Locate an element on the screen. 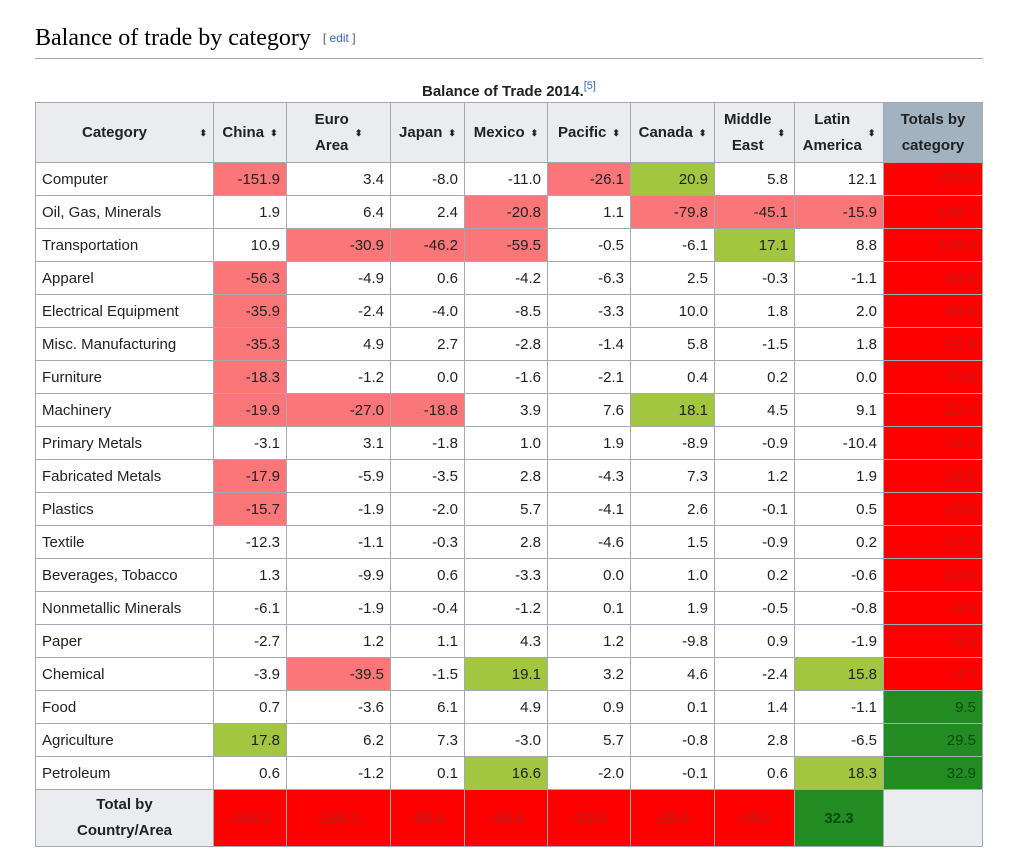 This screenshot has width=1014, height=868. value-cell: 3.1 is located at coordinates (338, 443).